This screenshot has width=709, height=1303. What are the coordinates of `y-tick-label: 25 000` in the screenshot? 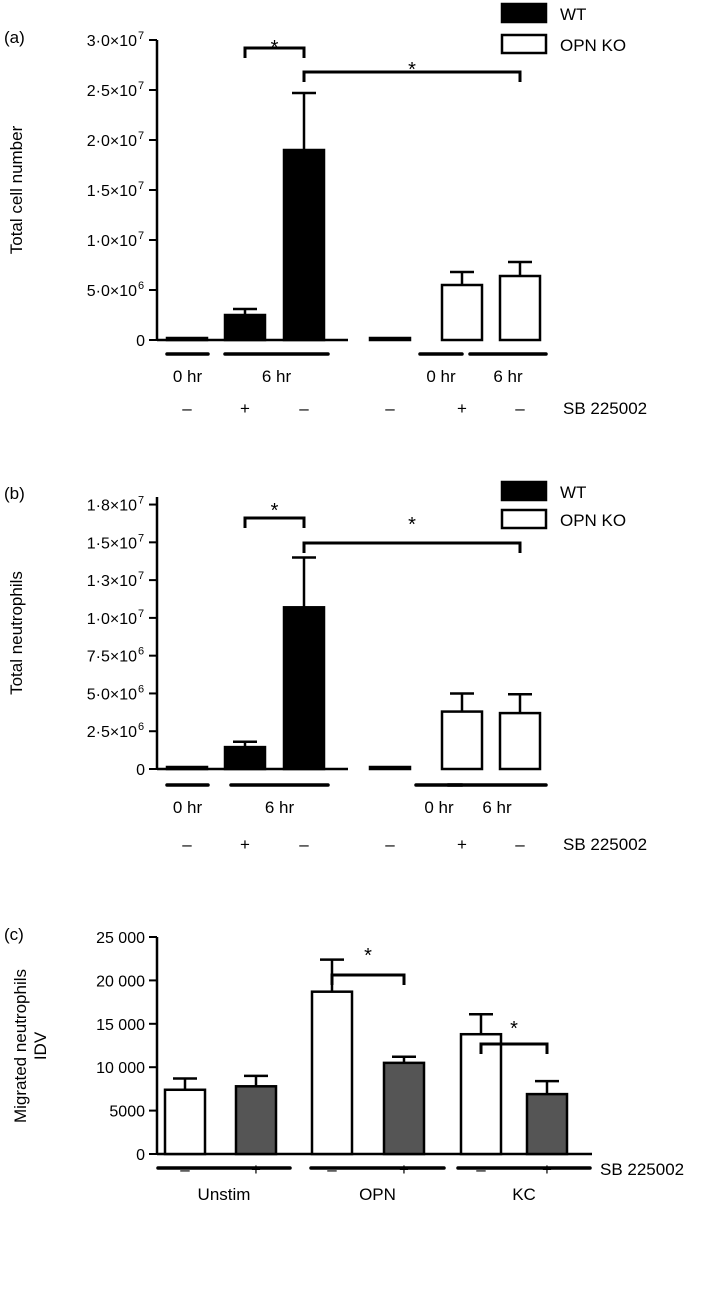 It's located at (120, 938).